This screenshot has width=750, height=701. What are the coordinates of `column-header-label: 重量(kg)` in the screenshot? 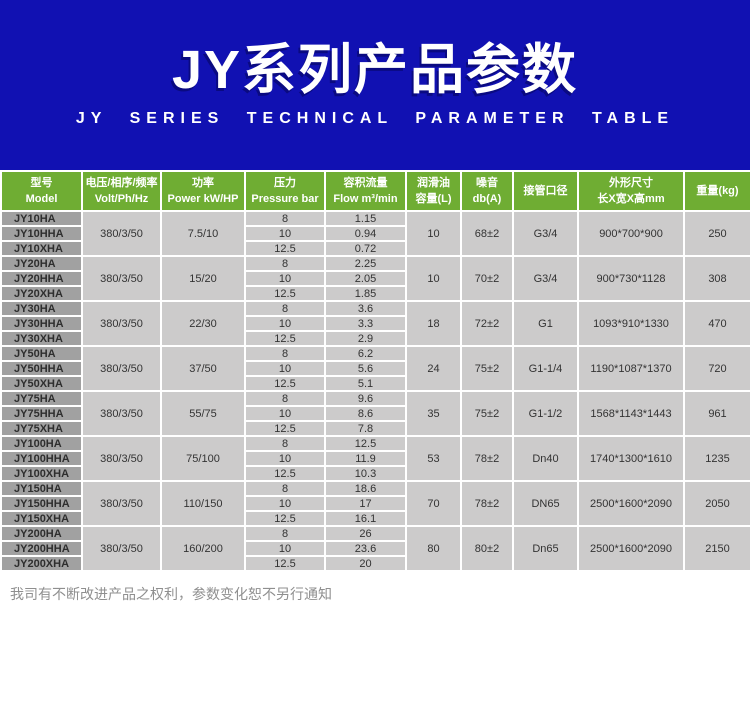 It's located at (717, 190).